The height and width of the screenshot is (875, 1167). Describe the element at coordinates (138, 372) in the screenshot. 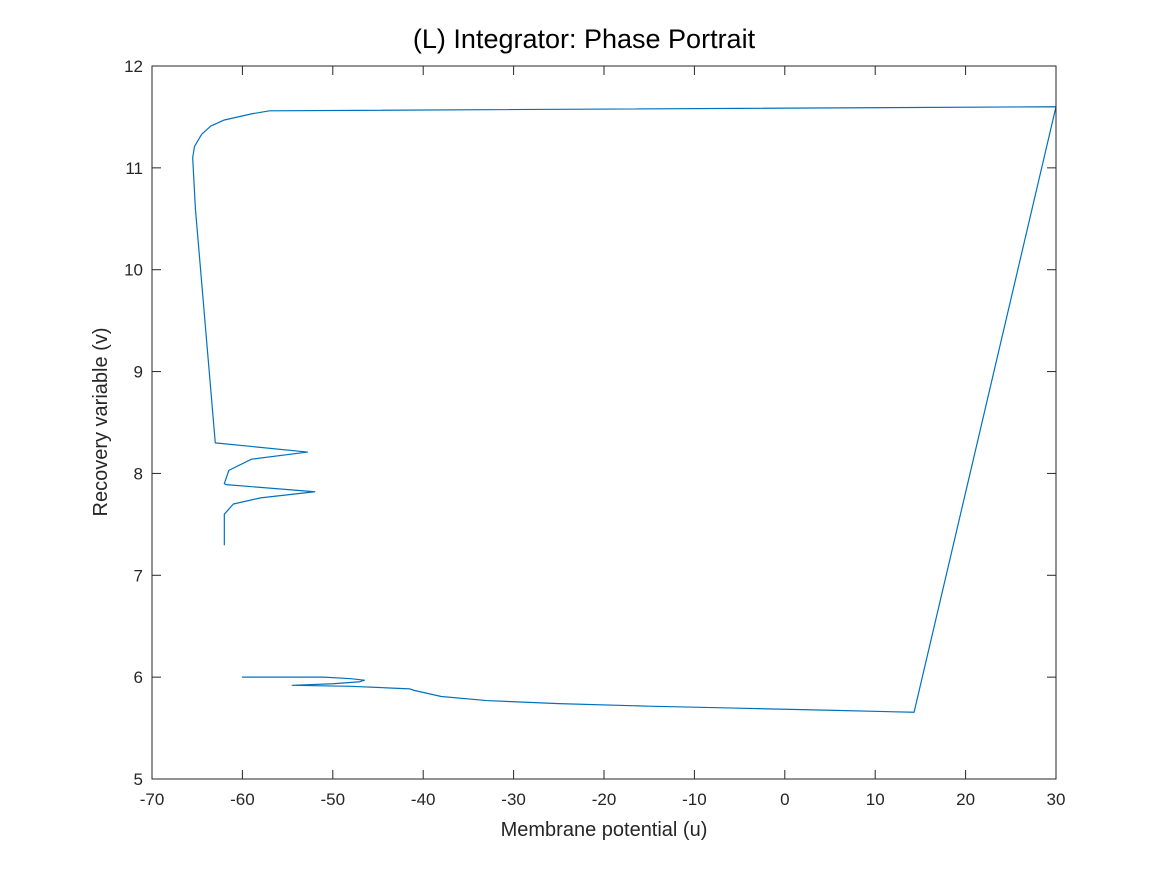

I see `y-tick-label: 9` at that location.